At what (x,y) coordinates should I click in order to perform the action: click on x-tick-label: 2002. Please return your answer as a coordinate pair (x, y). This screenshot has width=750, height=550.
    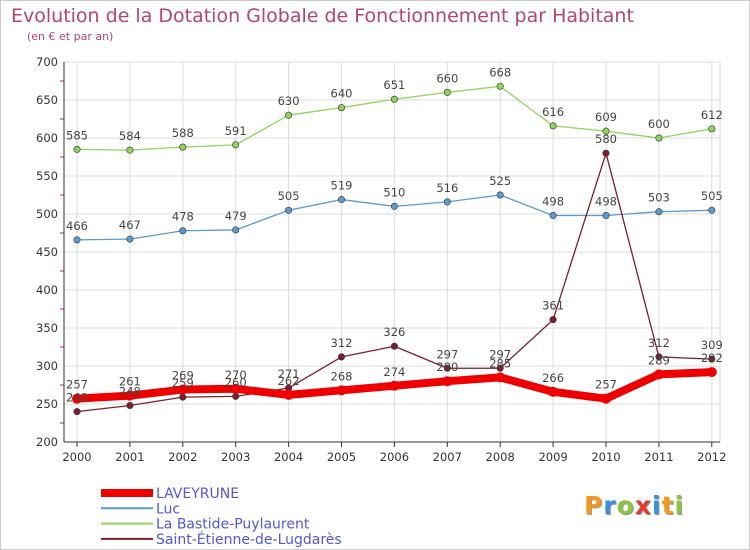
    Looking at the image, I should click on (182, 457).